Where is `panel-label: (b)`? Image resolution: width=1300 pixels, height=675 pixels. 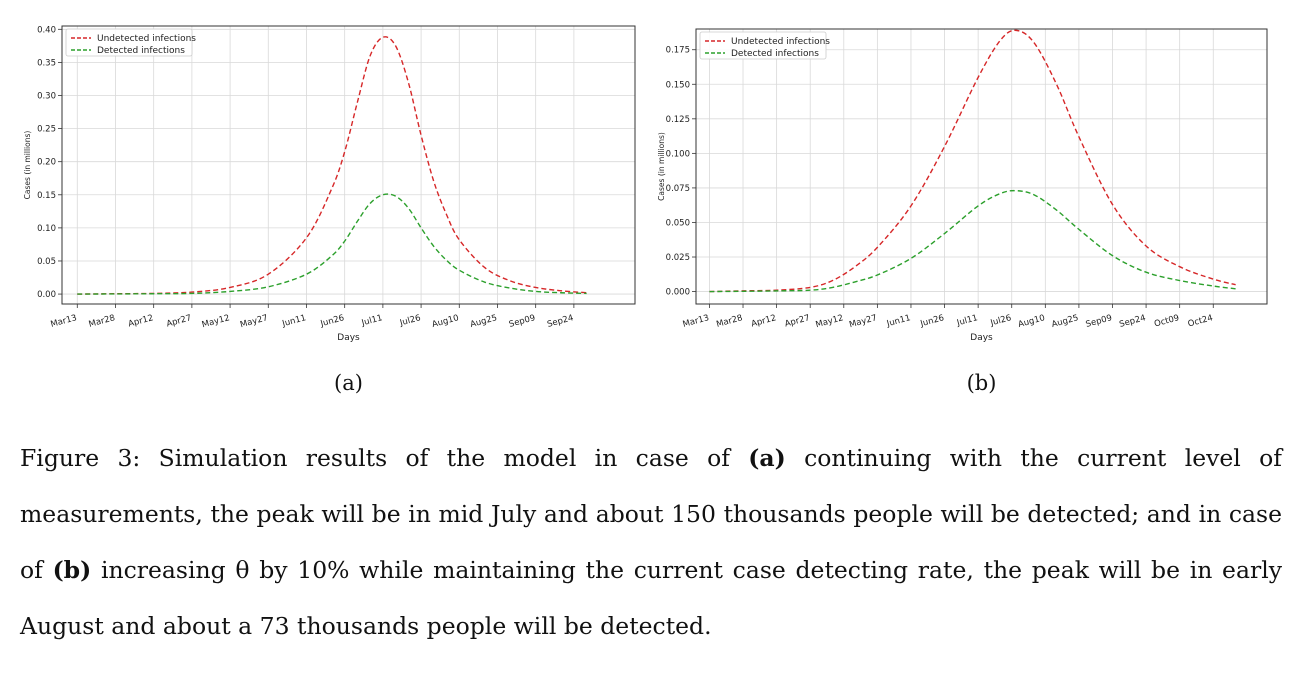
panel-label: (b) is located at coordinates (982, 383).